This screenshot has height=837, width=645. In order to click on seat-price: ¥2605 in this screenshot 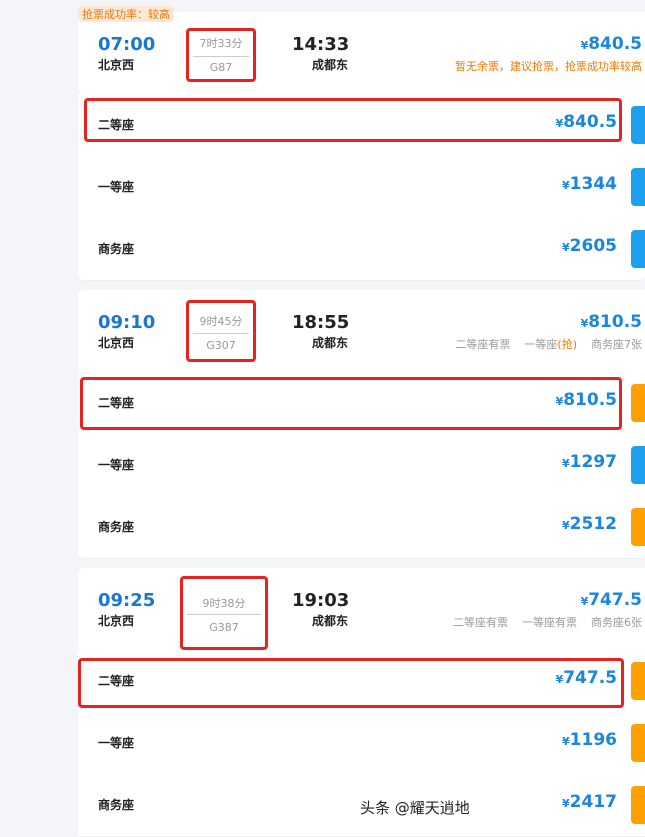, I will do `click(589, 246)`.